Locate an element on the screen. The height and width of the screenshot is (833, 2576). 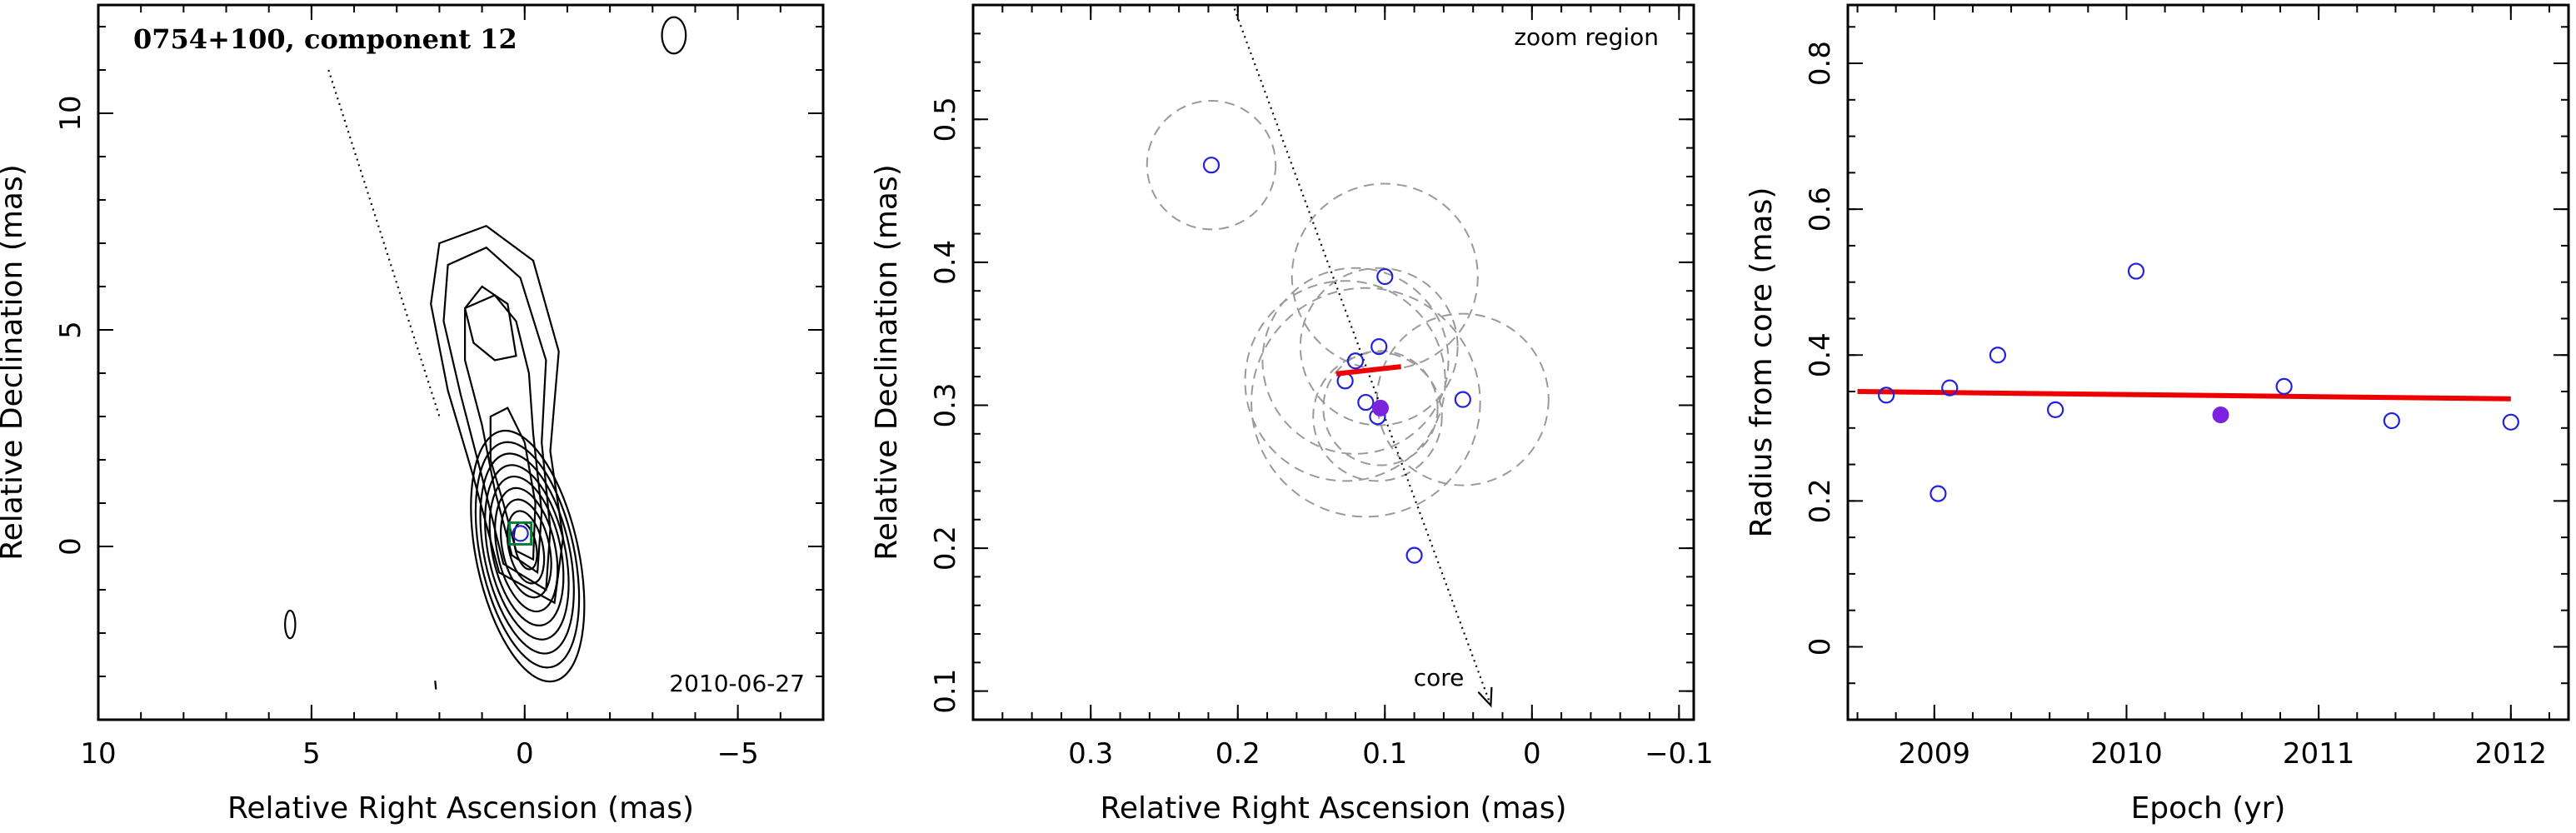
contour-map-title: 0754+100, component 12 is located at coordinates (325, 39).